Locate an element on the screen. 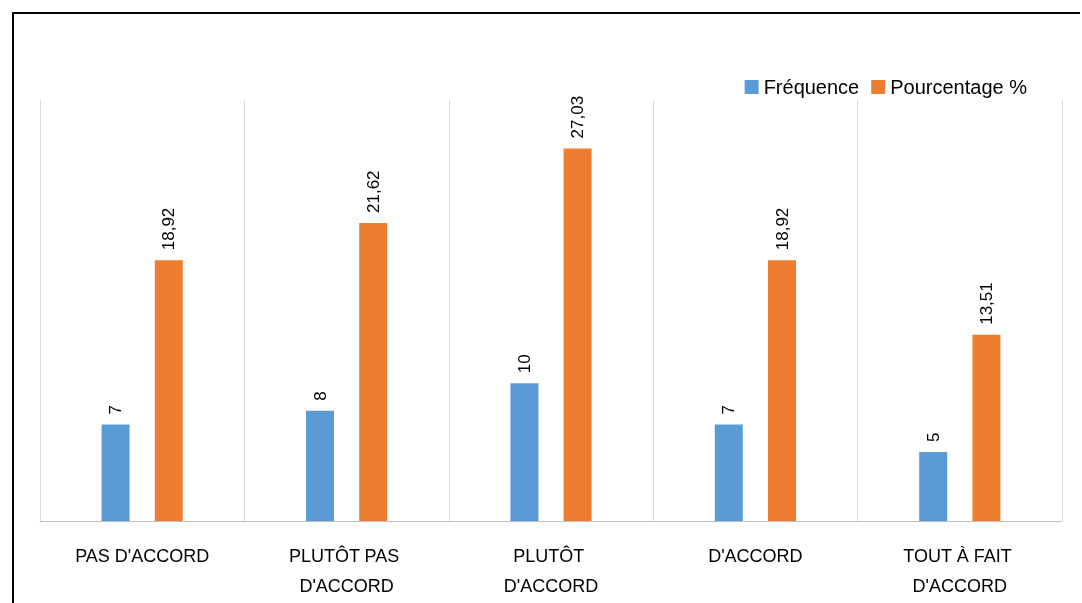 The width and height of the screenshot is (1082, 603). data-label: 13,51 is located at coordinates (986, 303).